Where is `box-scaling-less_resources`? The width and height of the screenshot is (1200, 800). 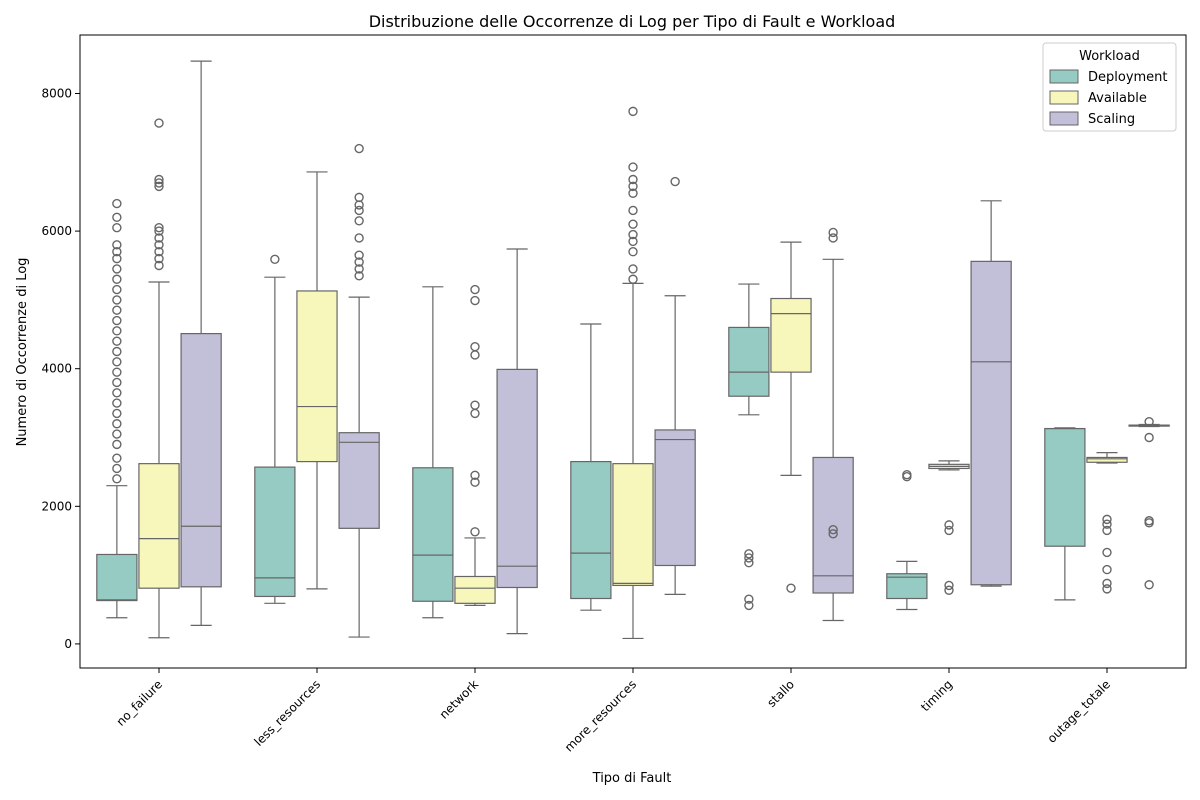 box-scaling-less_resources is located at coordinates (359, 390).